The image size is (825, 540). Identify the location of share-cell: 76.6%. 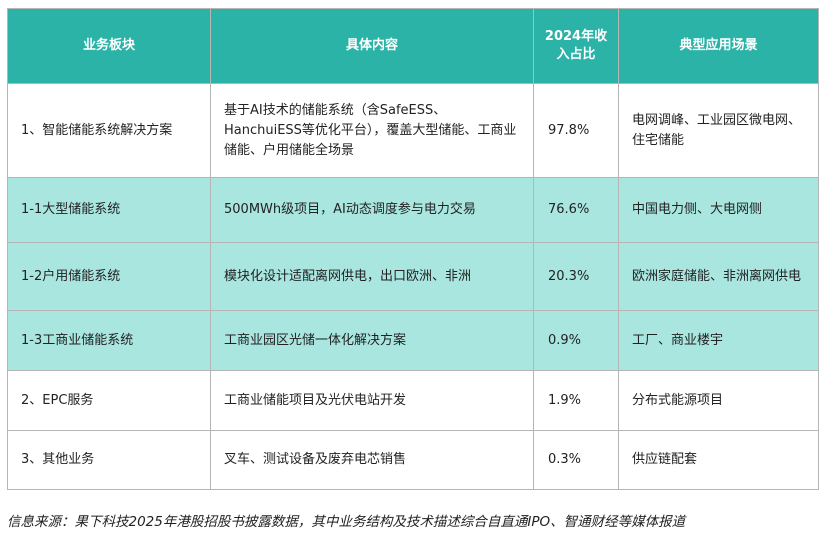
(576, 210).